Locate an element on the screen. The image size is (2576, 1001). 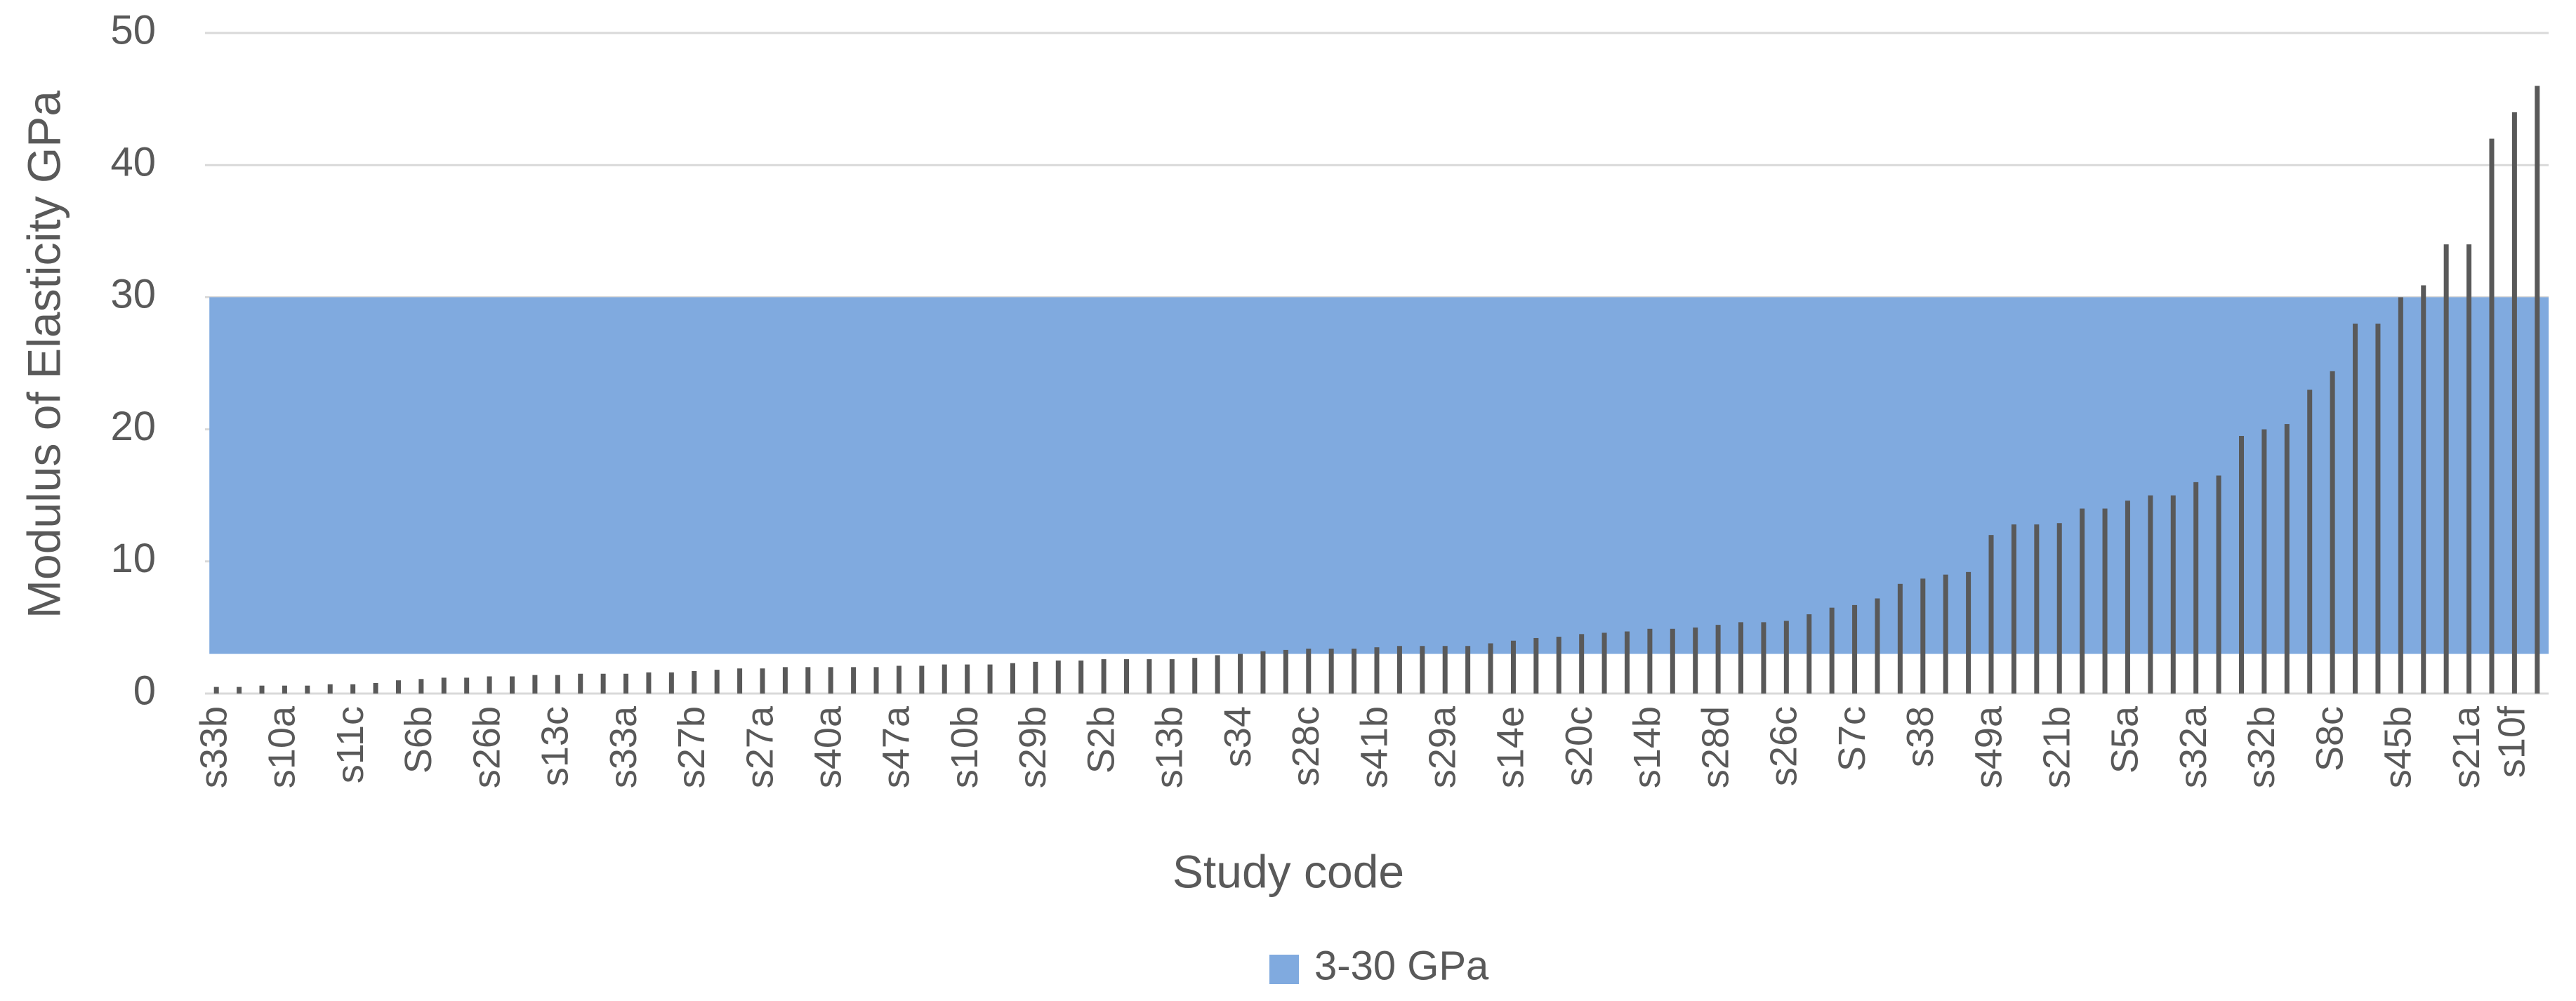
x-tick-label: s28d is located at coordinates (1715, 747).